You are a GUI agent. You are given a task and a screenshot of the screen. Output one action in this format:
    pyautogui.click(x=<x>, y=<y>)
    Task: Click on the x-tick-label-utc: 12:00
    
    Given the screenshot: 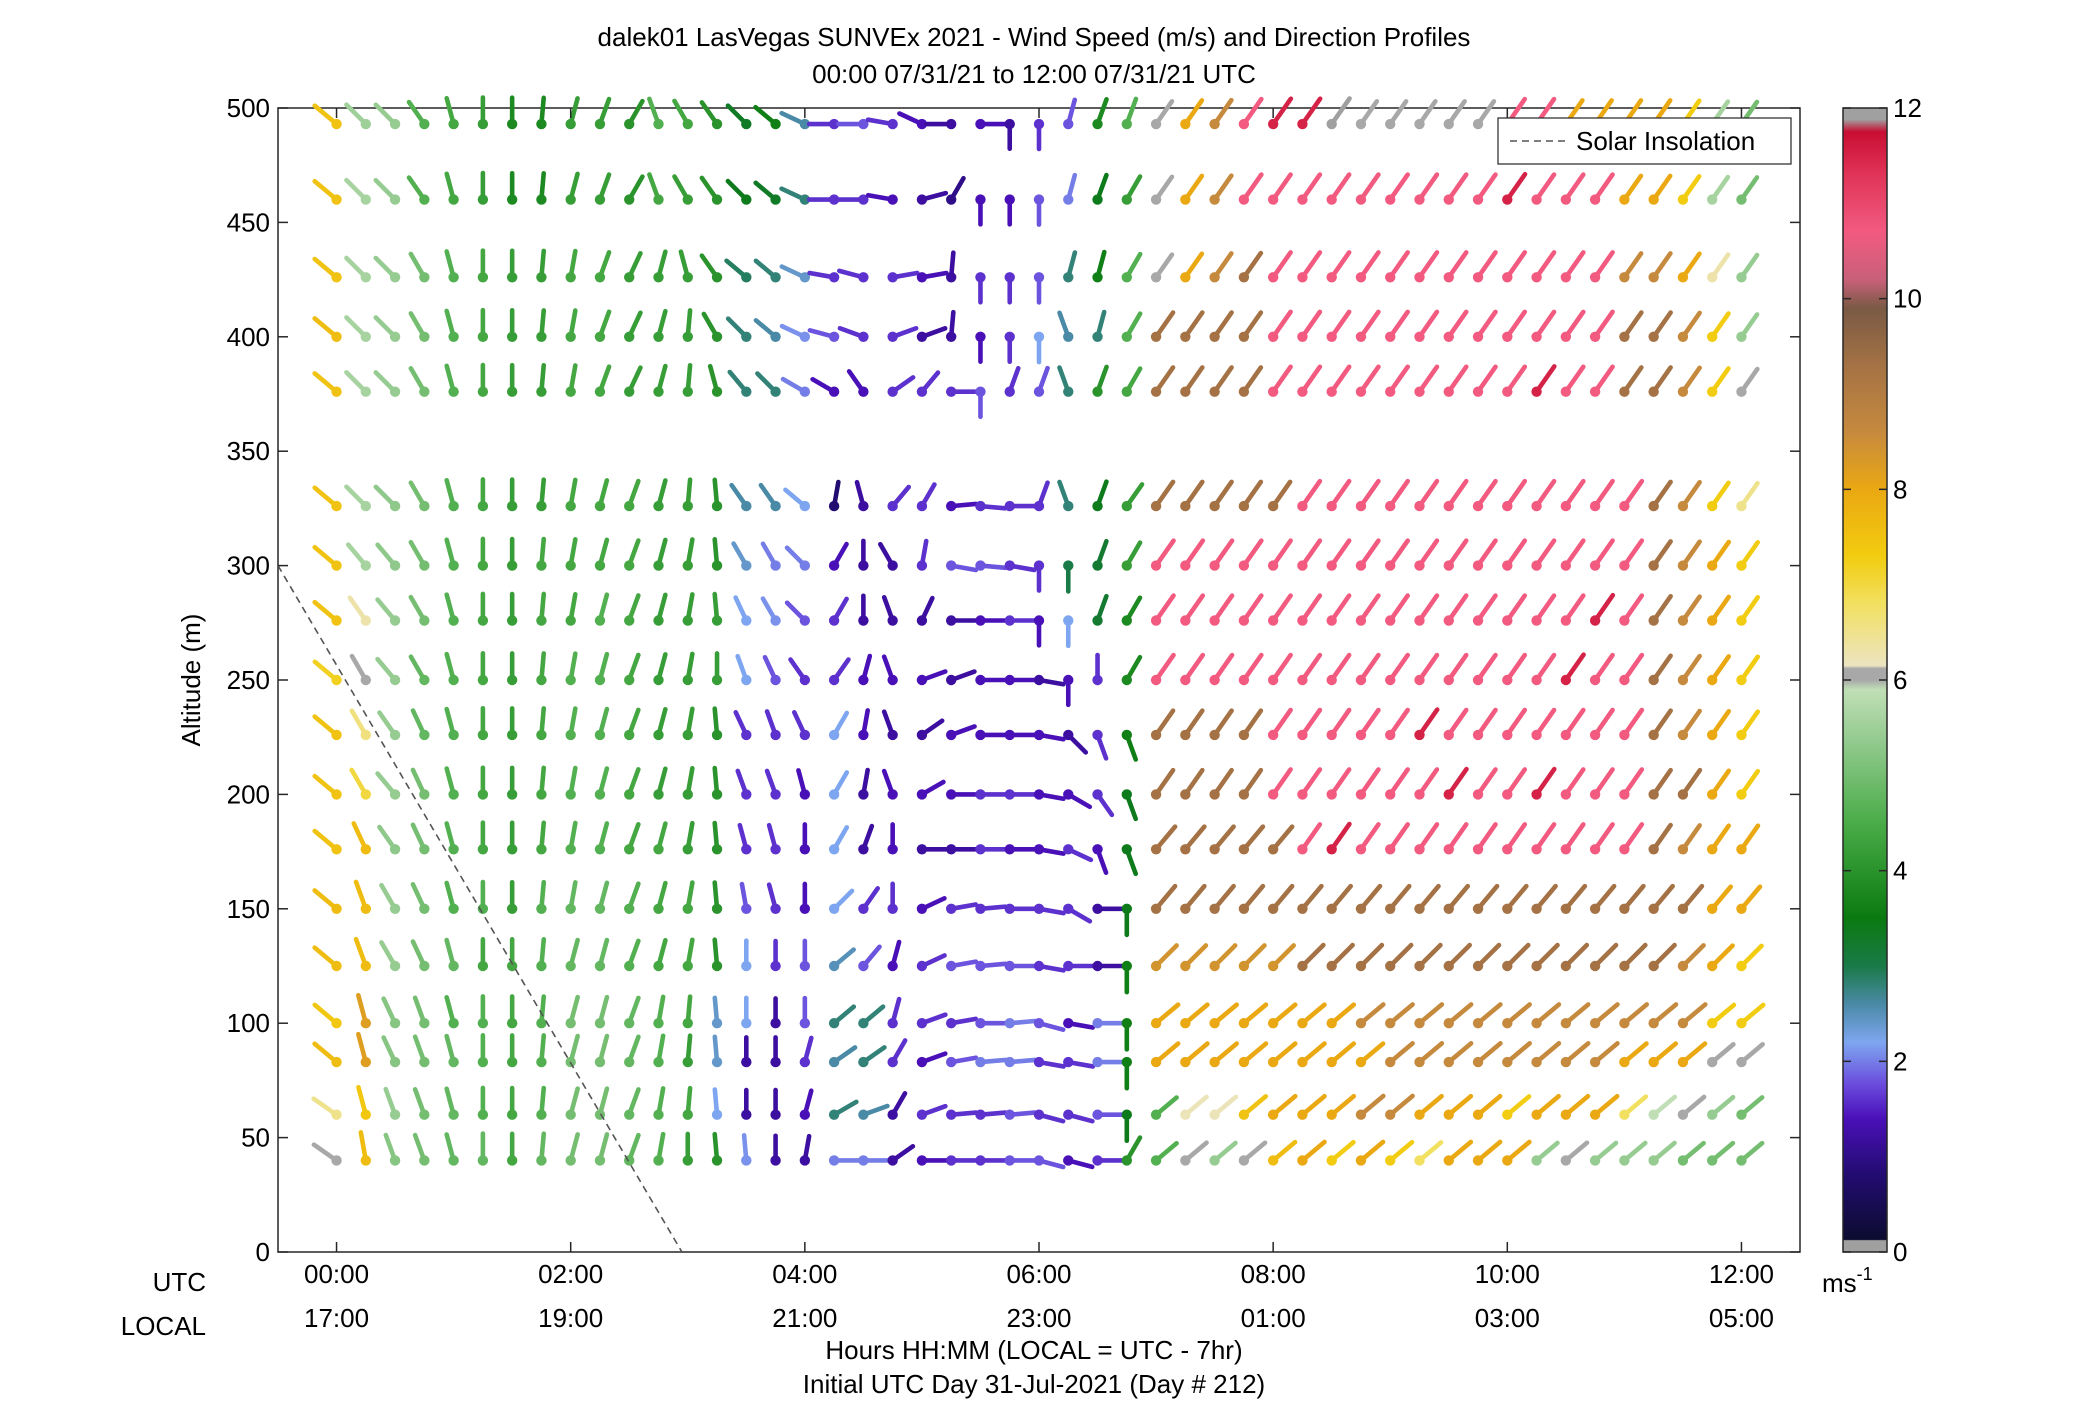 What is the action you would take?
    pyautogui.click(x=1741, y=1274)
    